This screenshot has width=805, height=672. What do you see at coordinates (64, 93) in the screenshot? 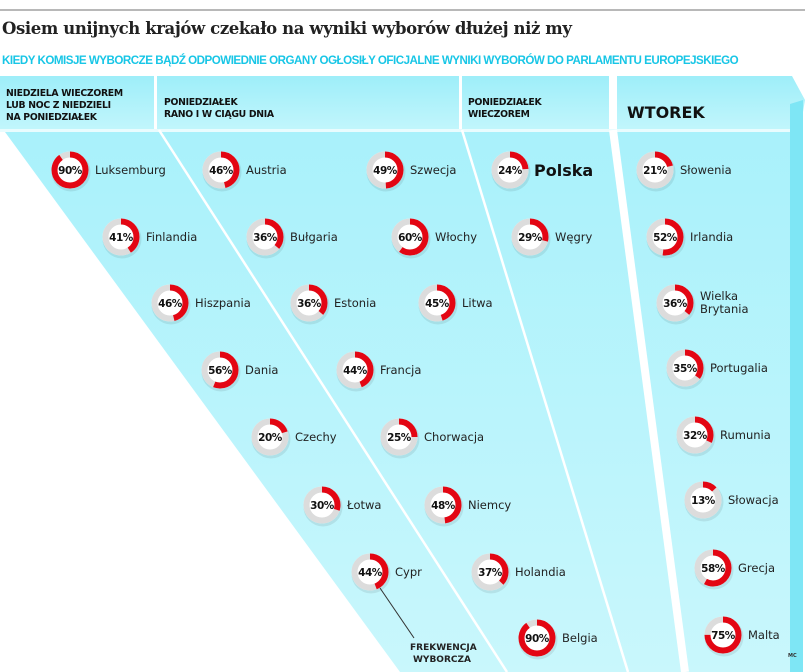
I see `header-line: NIEDZIELA WIECZOREM` at bounding box center [64, 93].